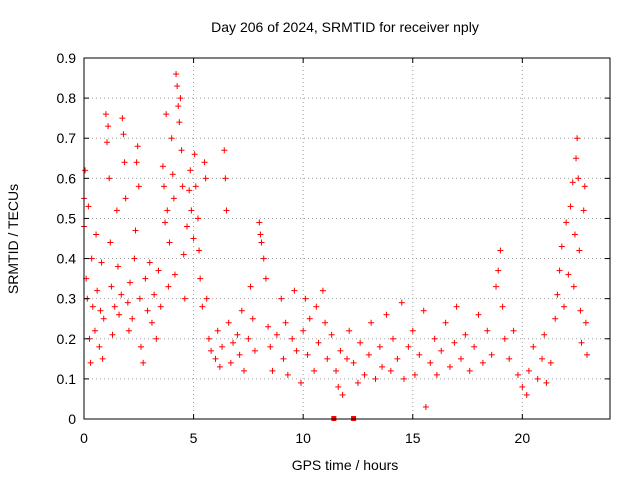 This screenshot has width=640, height=480. What do you see at coordinates (67, 339) in the screenshot?
I see `y-tick-label: 0.2` at bounding box center [67, 339].